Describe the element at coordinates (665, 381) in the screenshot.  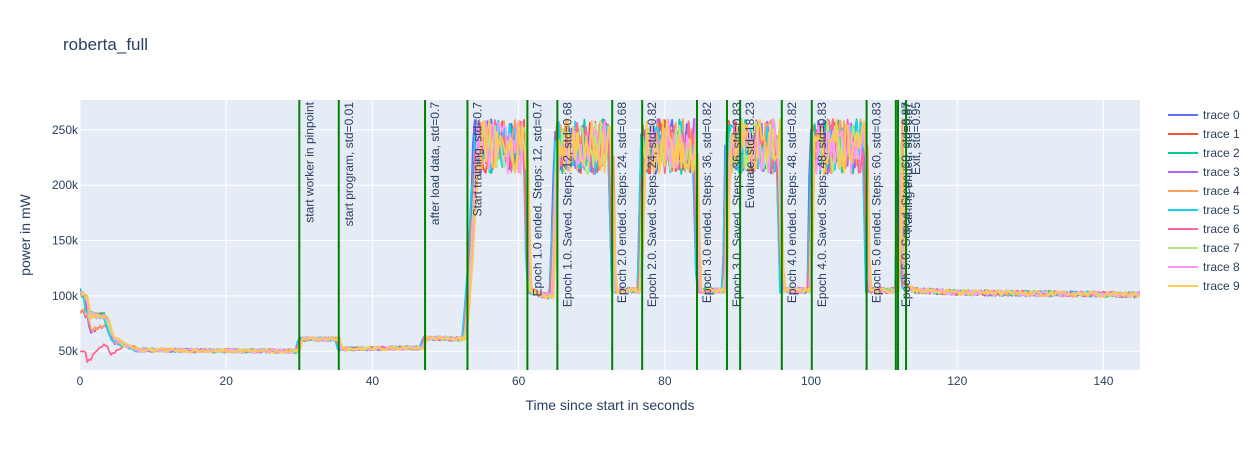
I see `x-tick-label: 80` at that location.